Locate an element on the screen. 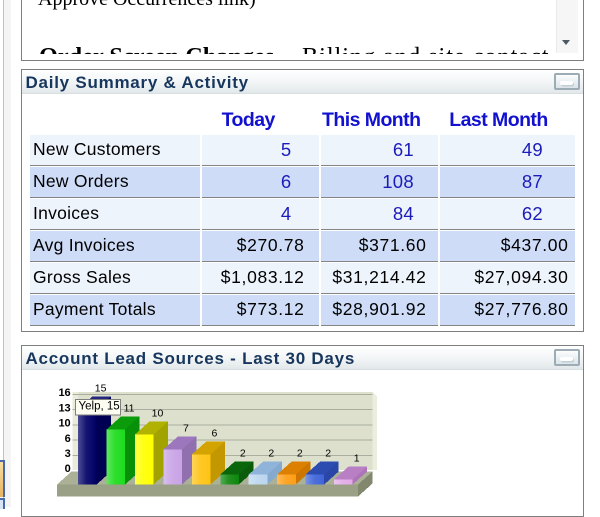  svg-text: 3 is located at coordinates (68, 454).